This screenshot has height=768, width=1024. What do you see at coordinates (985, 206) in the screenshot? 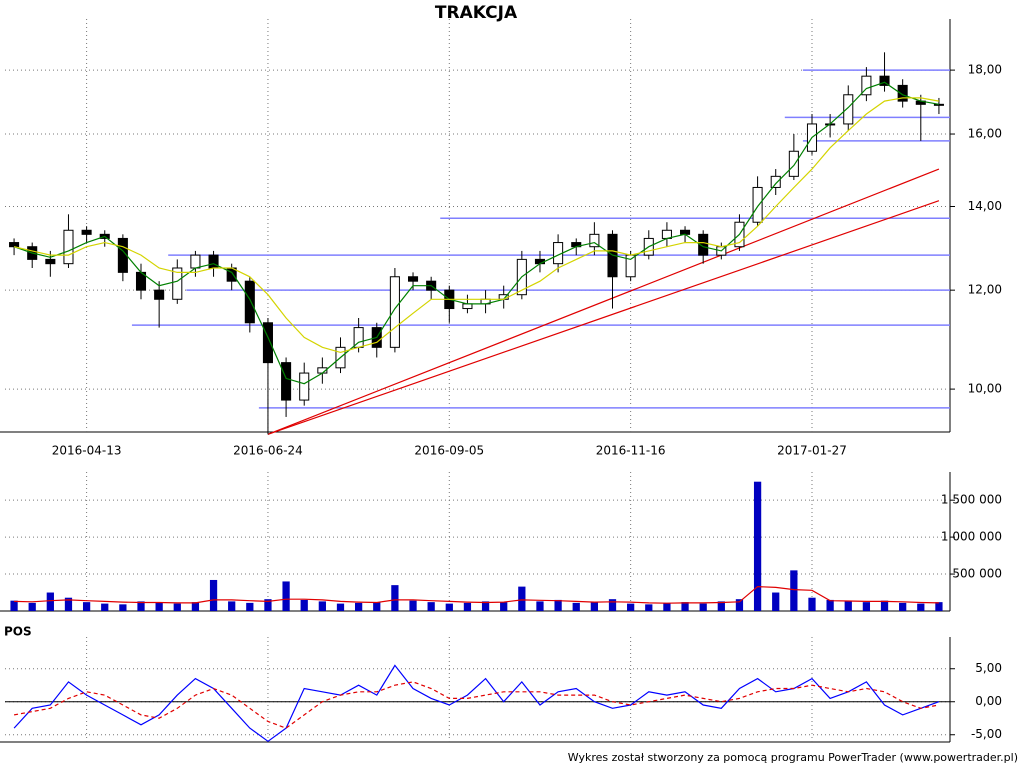
I see `y-tick-label: 14,00` at bounding box center [985, 206].